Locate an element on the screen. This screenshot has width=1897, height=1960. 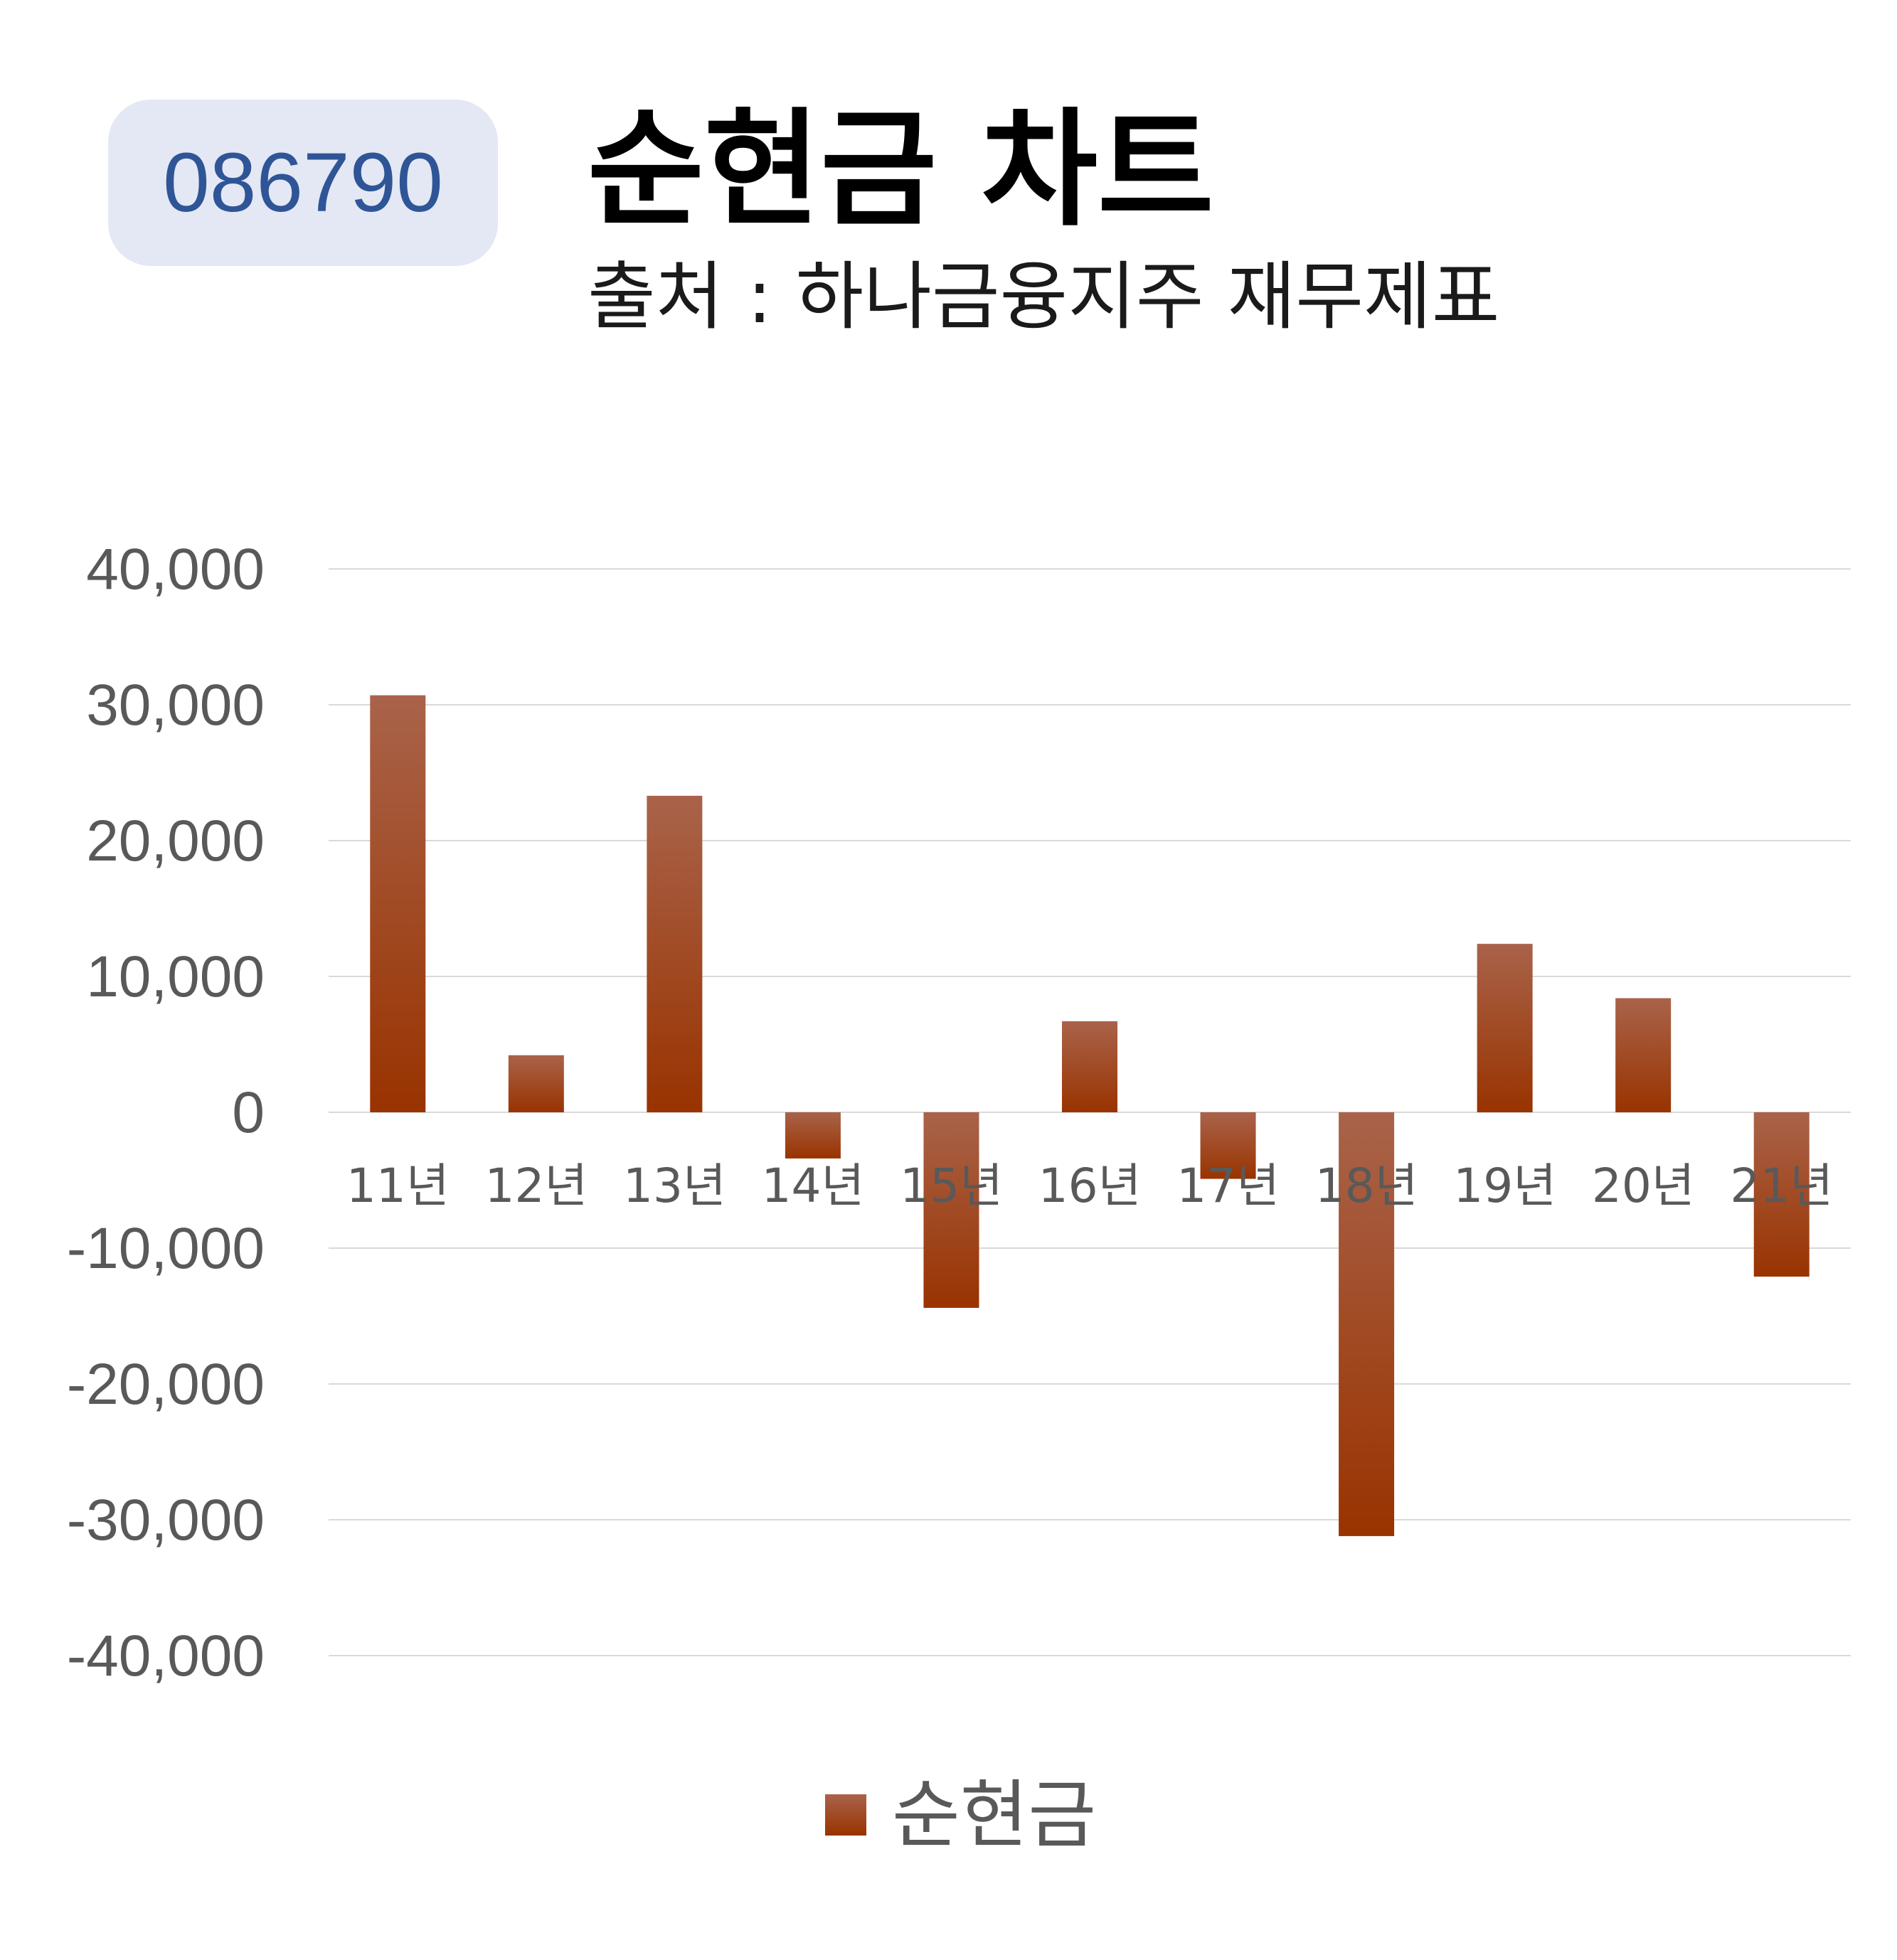
x-axis-ticks: 11년 12년 13년 14년 15년 16년 17년 18년 19년 20년 21년 is located at coordinates (1090, 1186).